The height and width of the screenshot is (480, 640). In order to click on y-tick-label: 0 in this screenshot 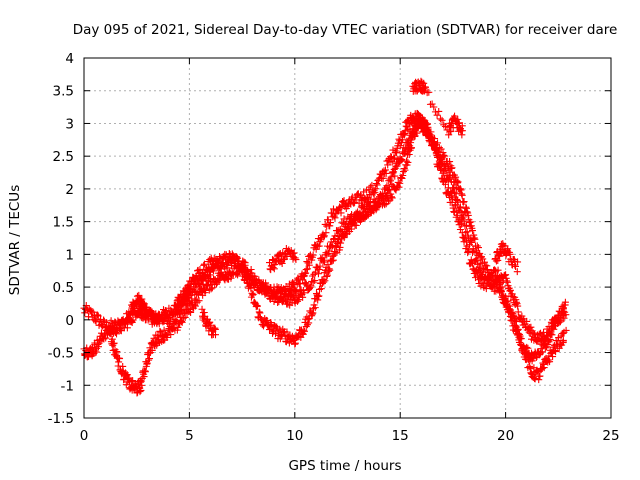, I will do `click(69, 321)`.